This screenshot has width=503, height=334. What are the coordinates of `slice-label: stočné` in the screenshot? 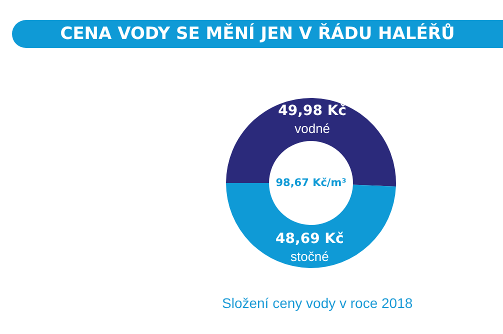 It's located at (309, 256).